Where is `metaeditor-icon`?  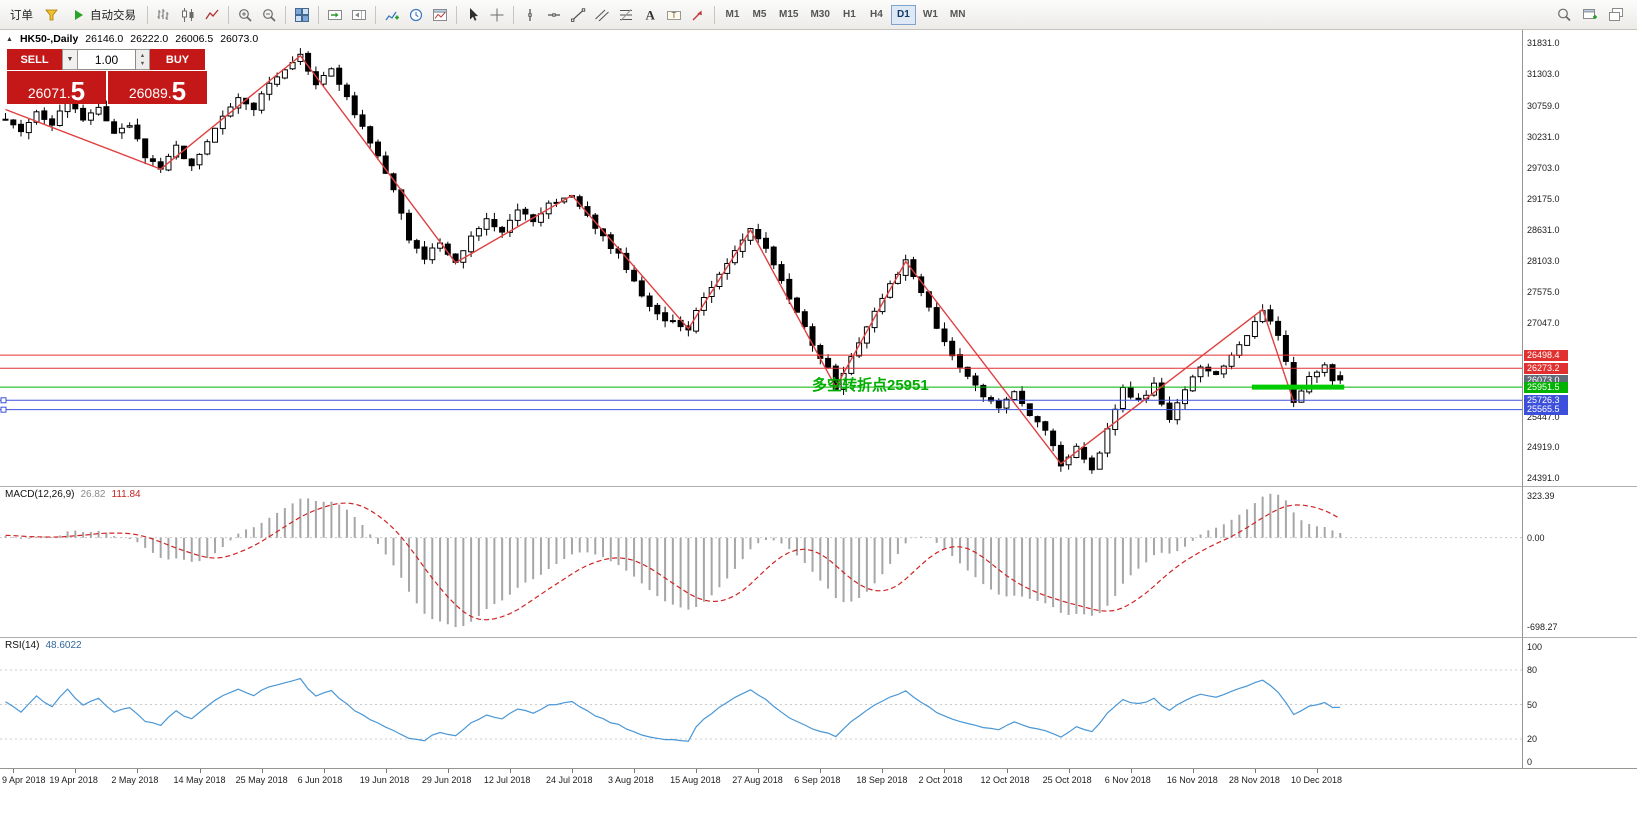
metaeditor-icon is located at coordinates (52, 15).